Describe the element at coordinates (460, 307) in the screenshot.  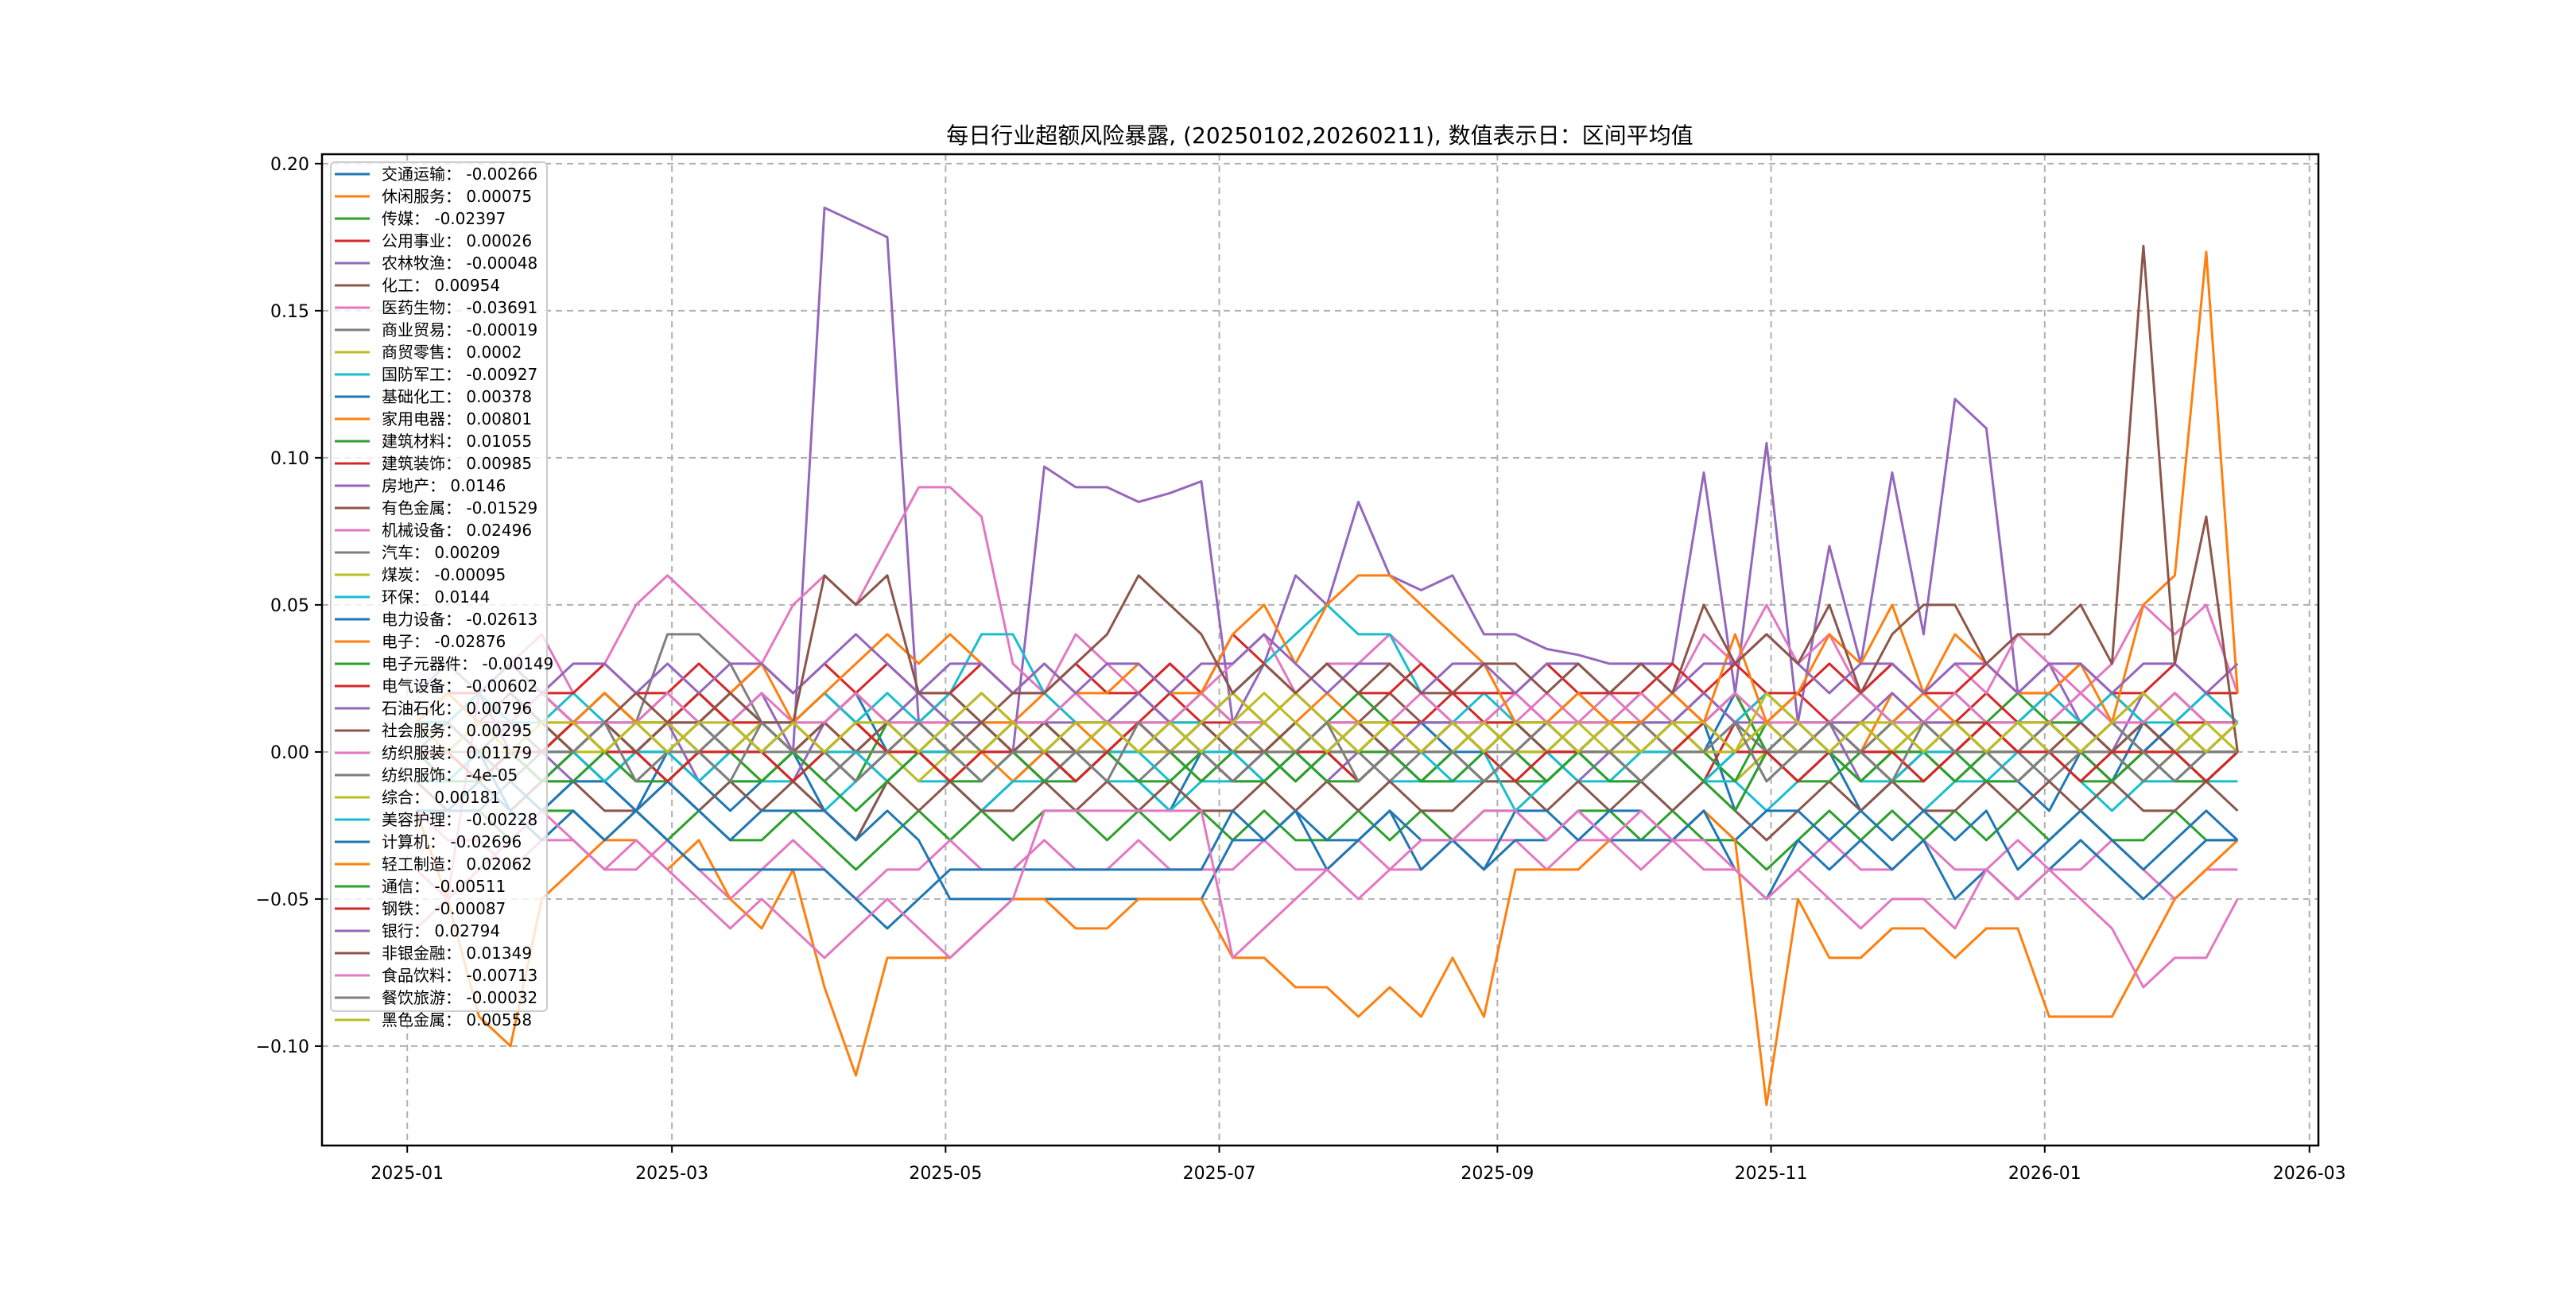
I see `legend-label: 医药生物： -0.03691` at that location.